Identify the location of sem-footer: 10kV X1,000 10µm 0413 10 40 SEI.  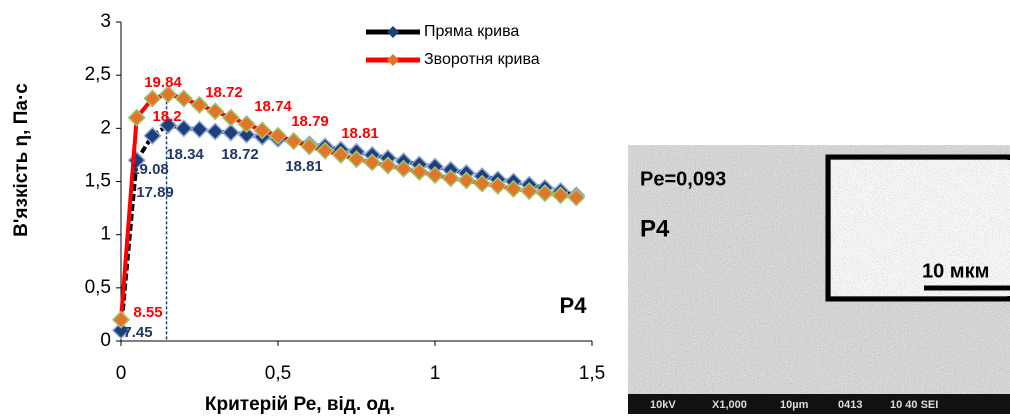
(794, 405).